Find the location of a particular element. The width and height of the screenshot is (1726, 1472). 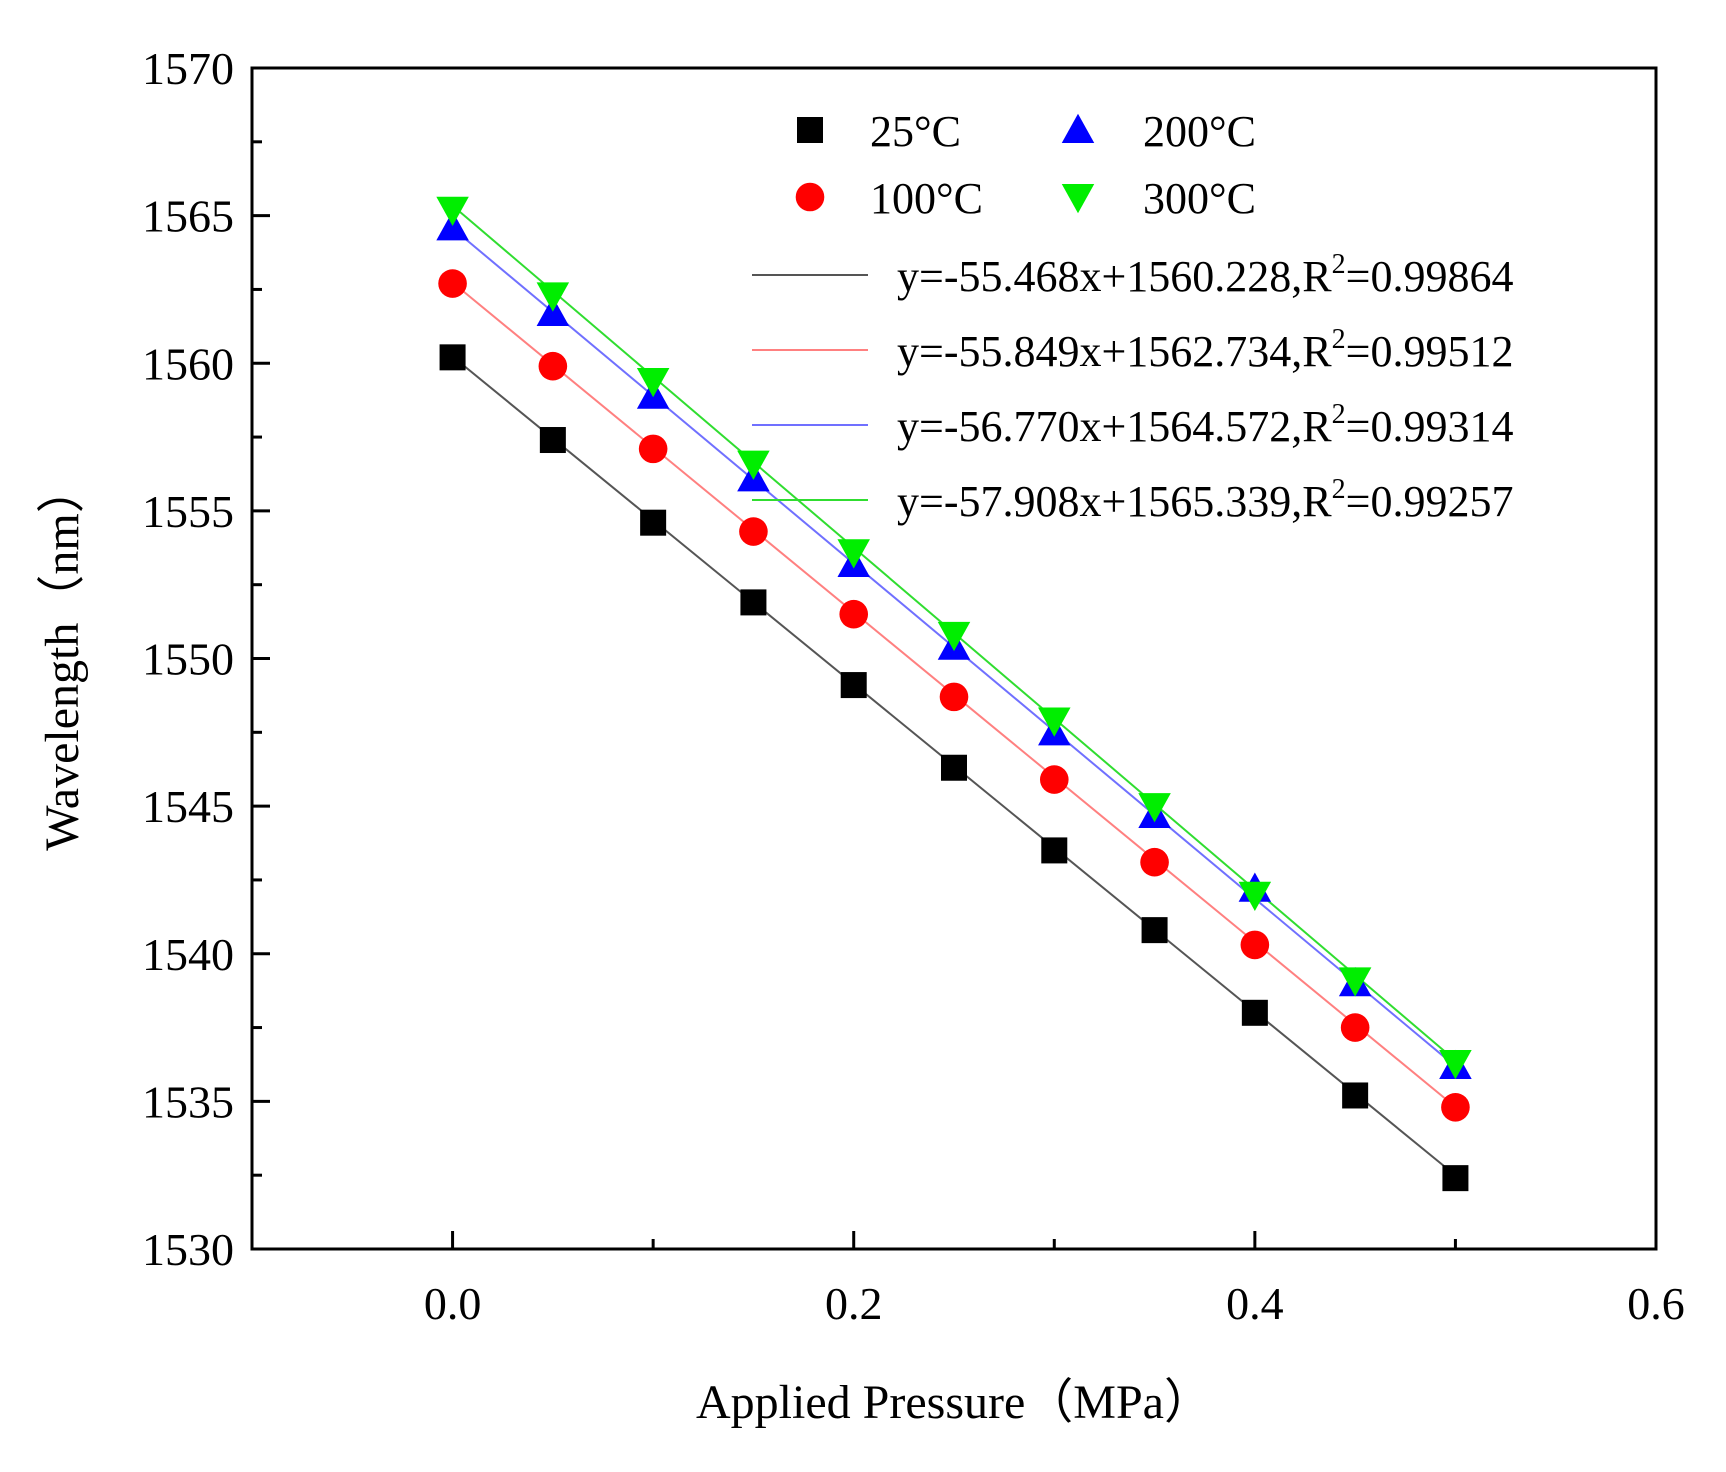

y-tick-label: 1545 is located at coordinates (188, 806).